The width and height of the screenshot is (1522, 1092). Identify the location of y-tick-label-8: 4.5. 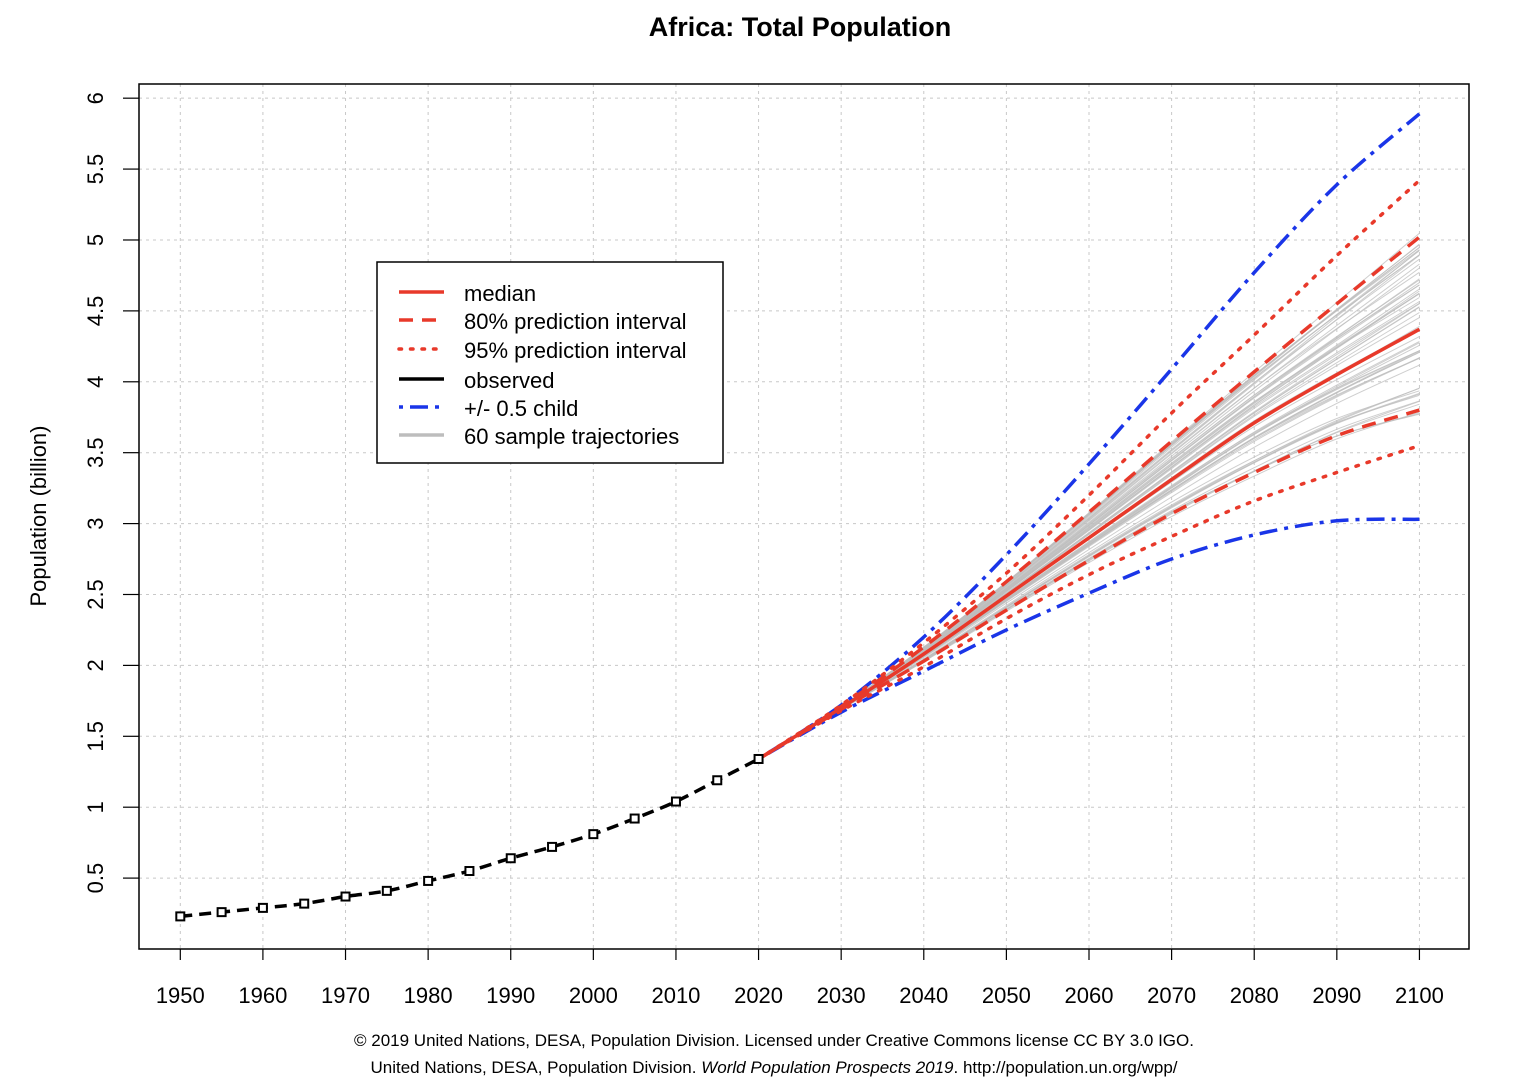
(95, 311).